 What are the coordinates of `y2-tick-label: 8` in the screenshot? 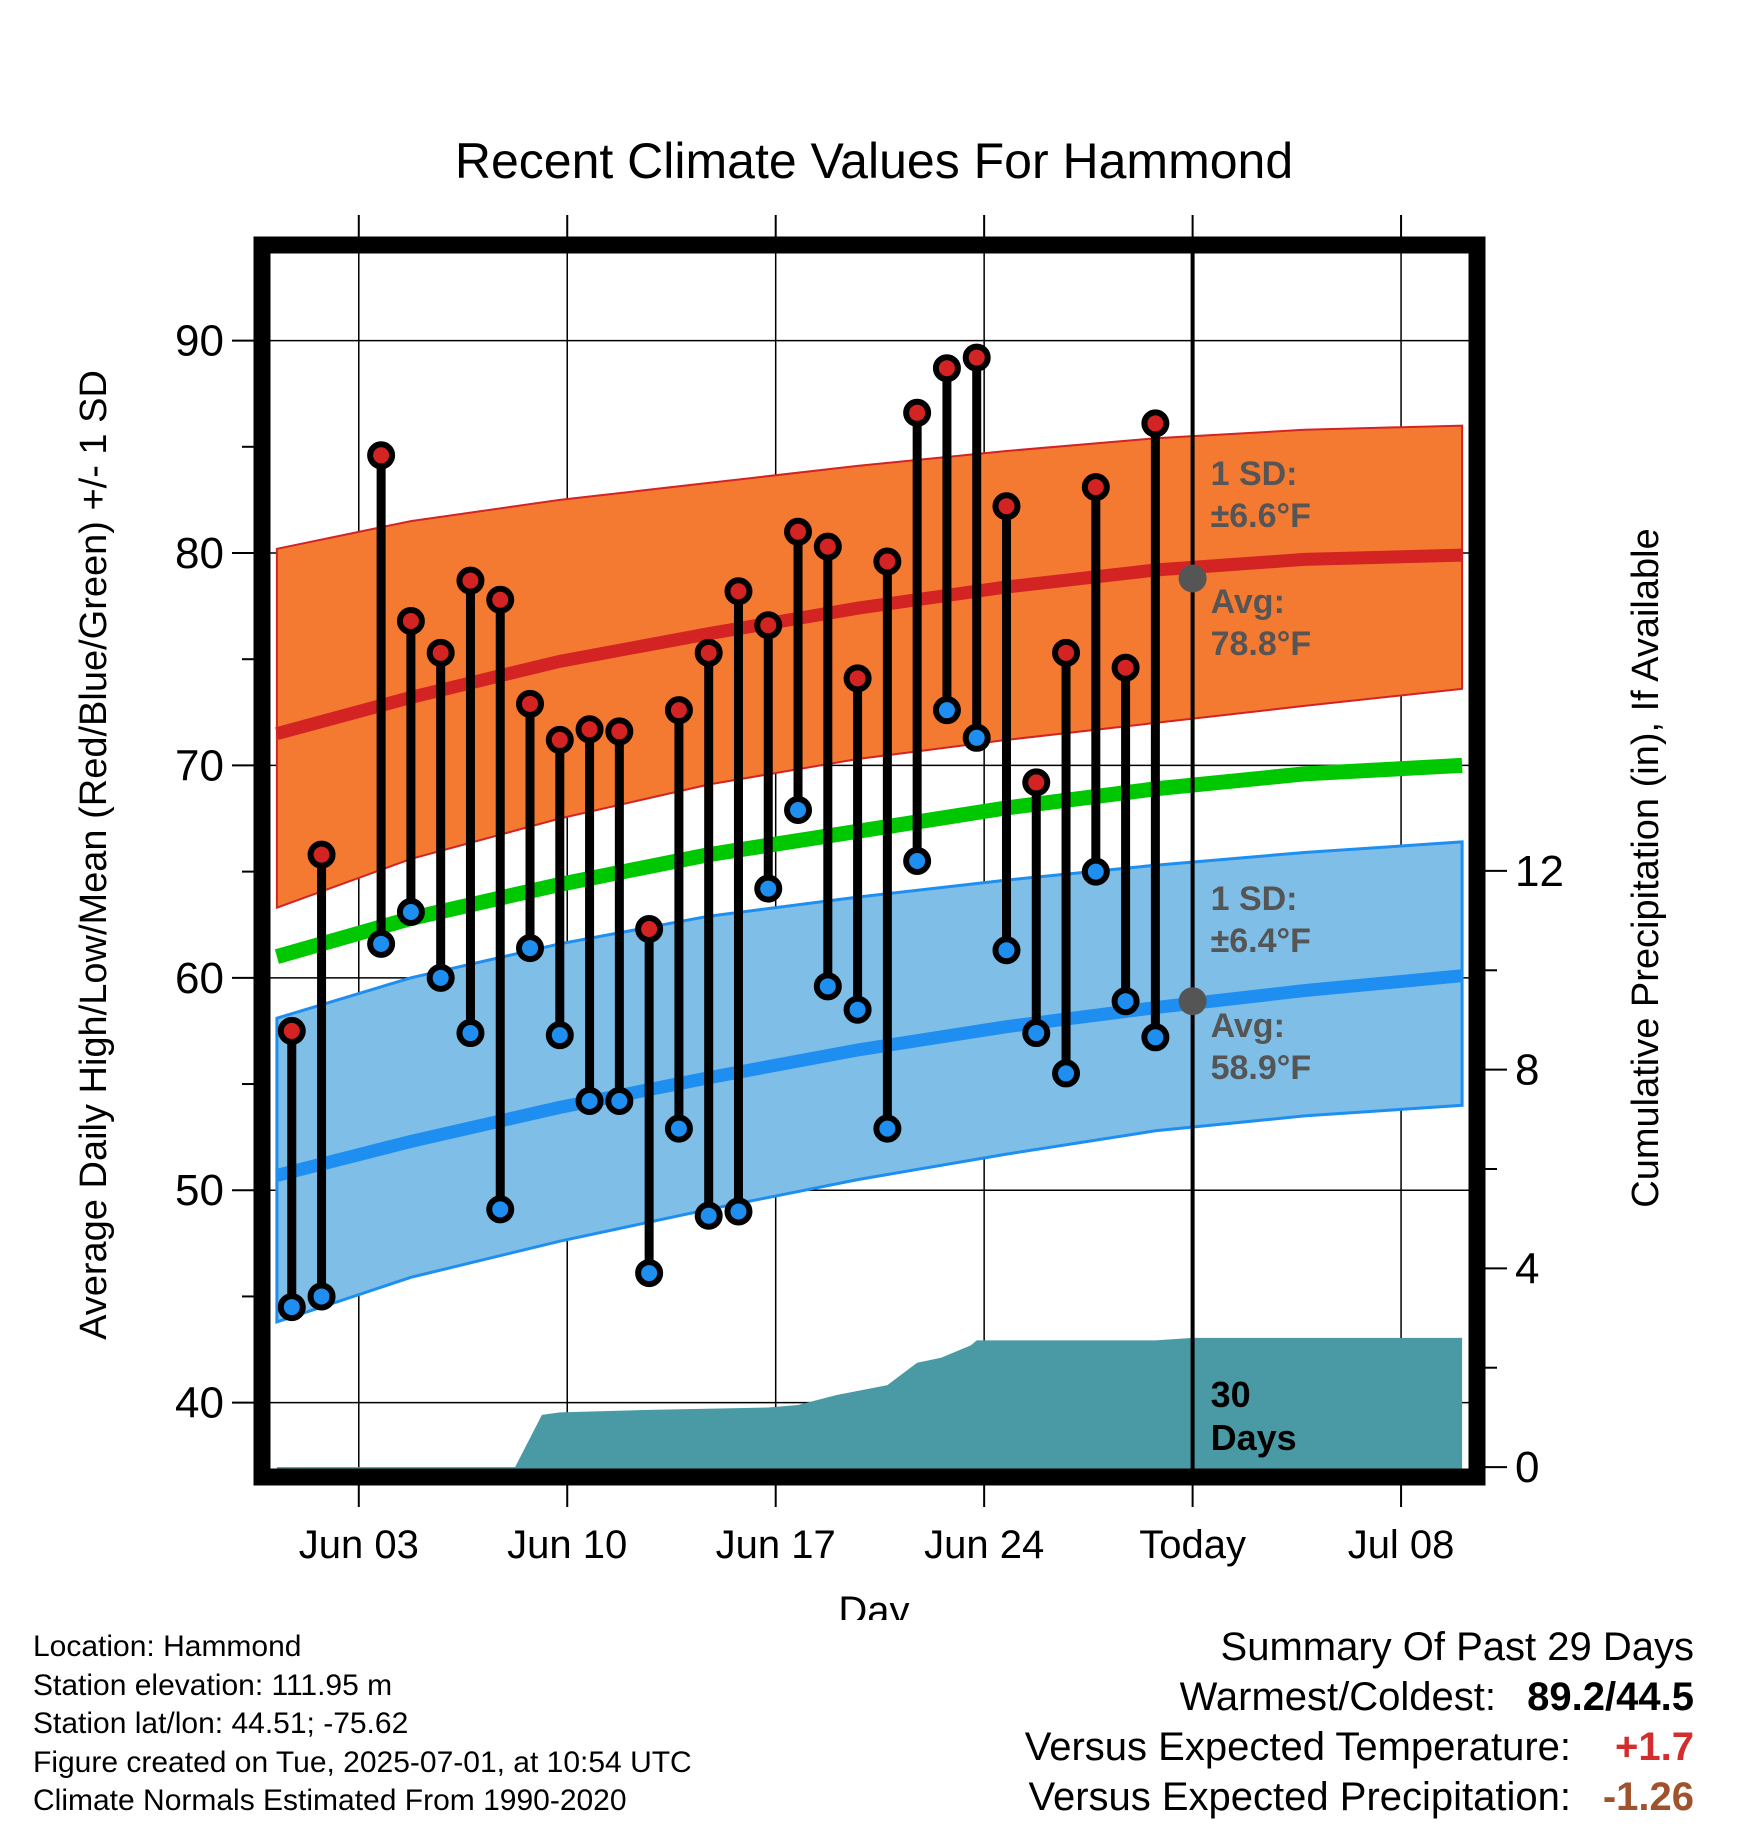 It's located at (1527, 1070).